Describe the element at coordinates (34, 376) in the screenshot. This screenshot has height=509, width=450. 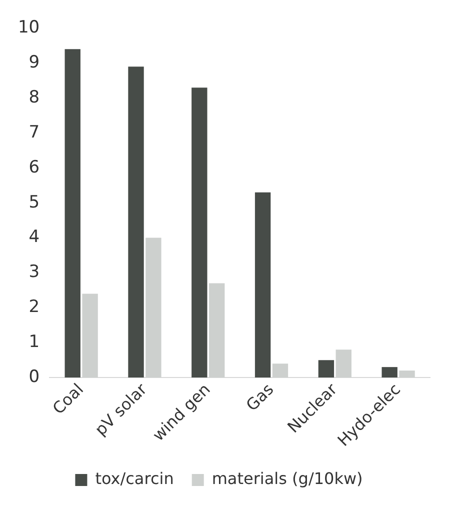
I see `y-tick-label: 0` at that location.